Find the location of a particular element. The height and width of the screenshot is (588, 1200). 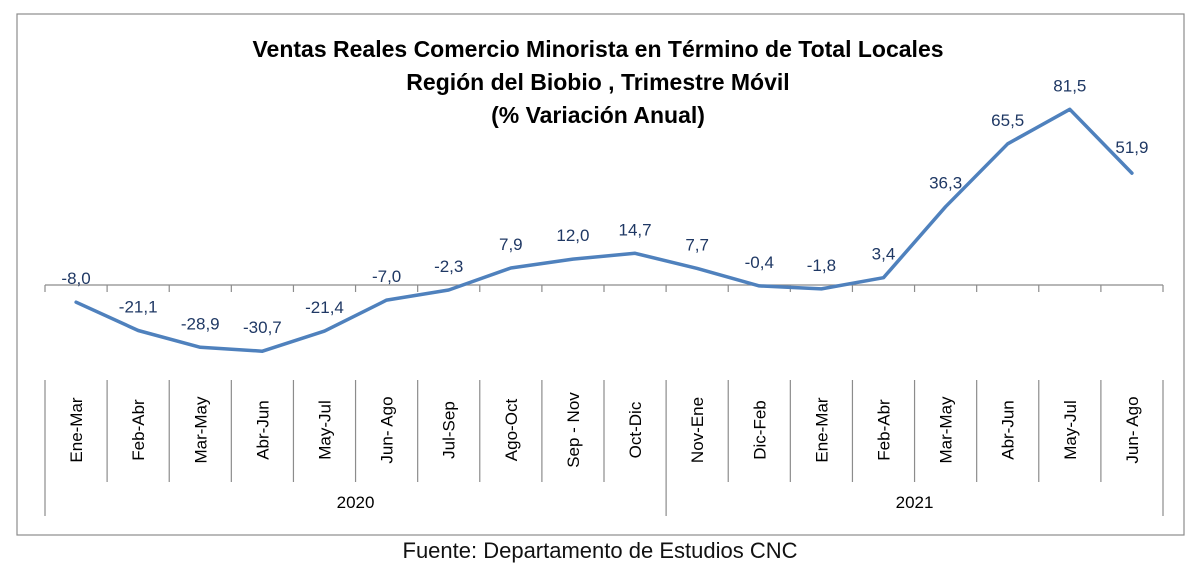

data-label: 7,9 is located at coordinates (511, 244).